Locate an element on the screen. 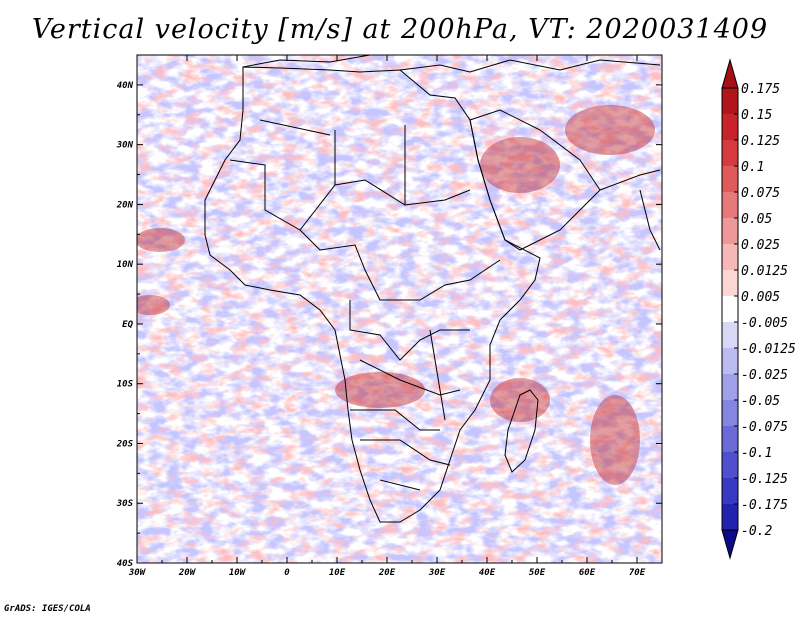 The image size is (800, 618). x-tick-label: 0 is located at coordinates (287, 573).